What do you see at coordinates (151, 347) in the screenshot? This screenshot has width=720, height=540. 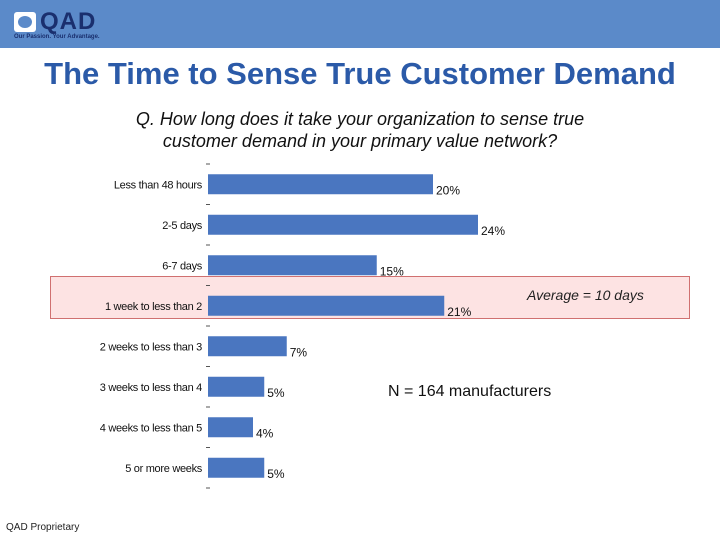 I see `category-label: 2 weeks to less than 3` at bounding box center [151, 347].